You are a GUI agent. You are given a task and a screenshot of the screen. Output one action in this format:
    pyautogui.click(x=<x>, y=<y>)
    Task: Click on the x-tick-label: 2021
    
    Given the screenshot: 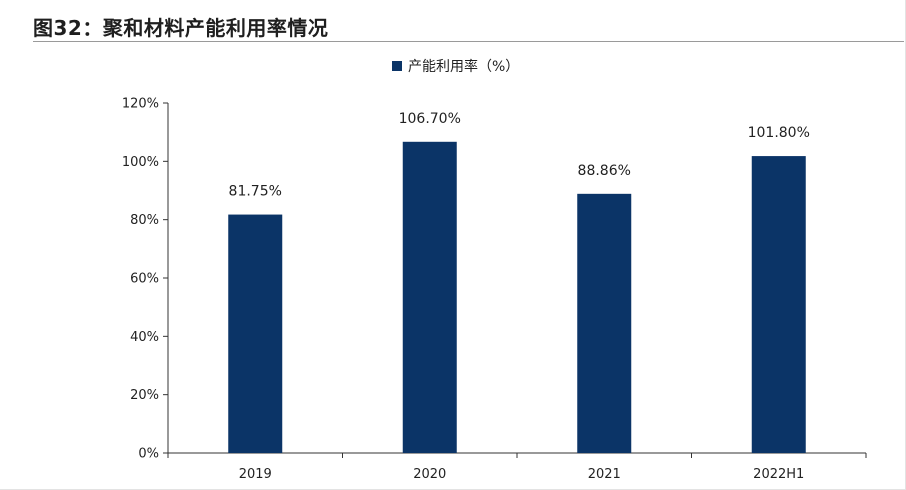 What is the action you would take?
    pyautogui.click(x=604, y=474)
    